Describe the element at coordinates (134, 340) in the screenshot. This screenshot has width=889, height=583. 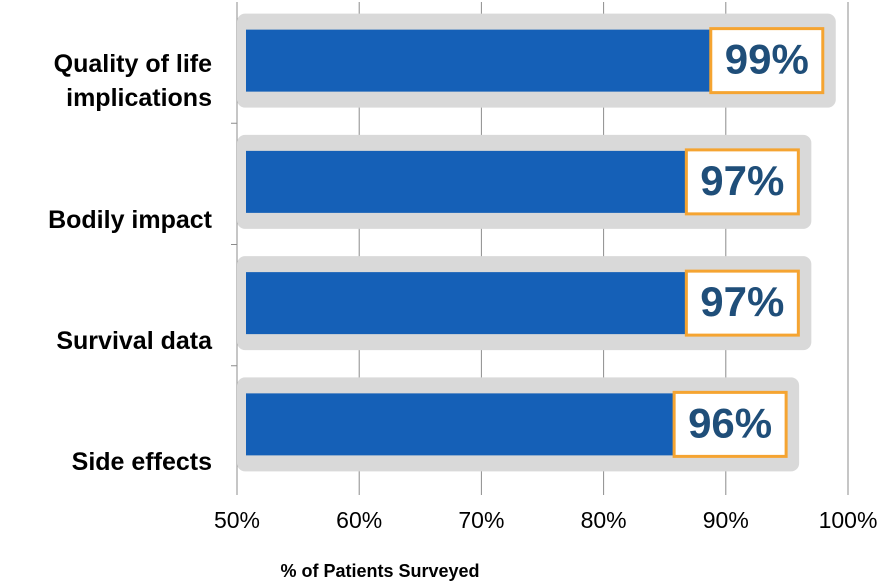
I see `y-tick-label: Survival data` at that location.